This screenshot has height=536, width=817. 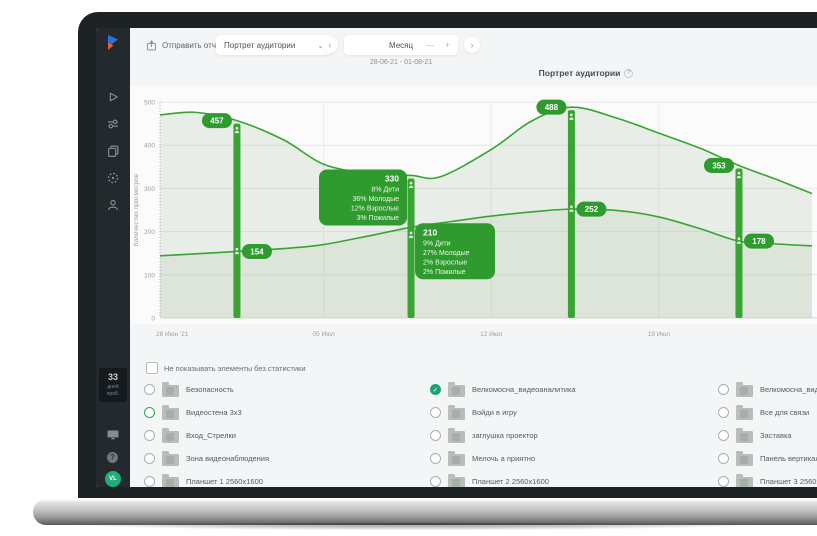 What do you see at coordinates (282, 412) in the screenshot?
I see `list-item: Видеостена 3x3` at bounding box center [282, 412].